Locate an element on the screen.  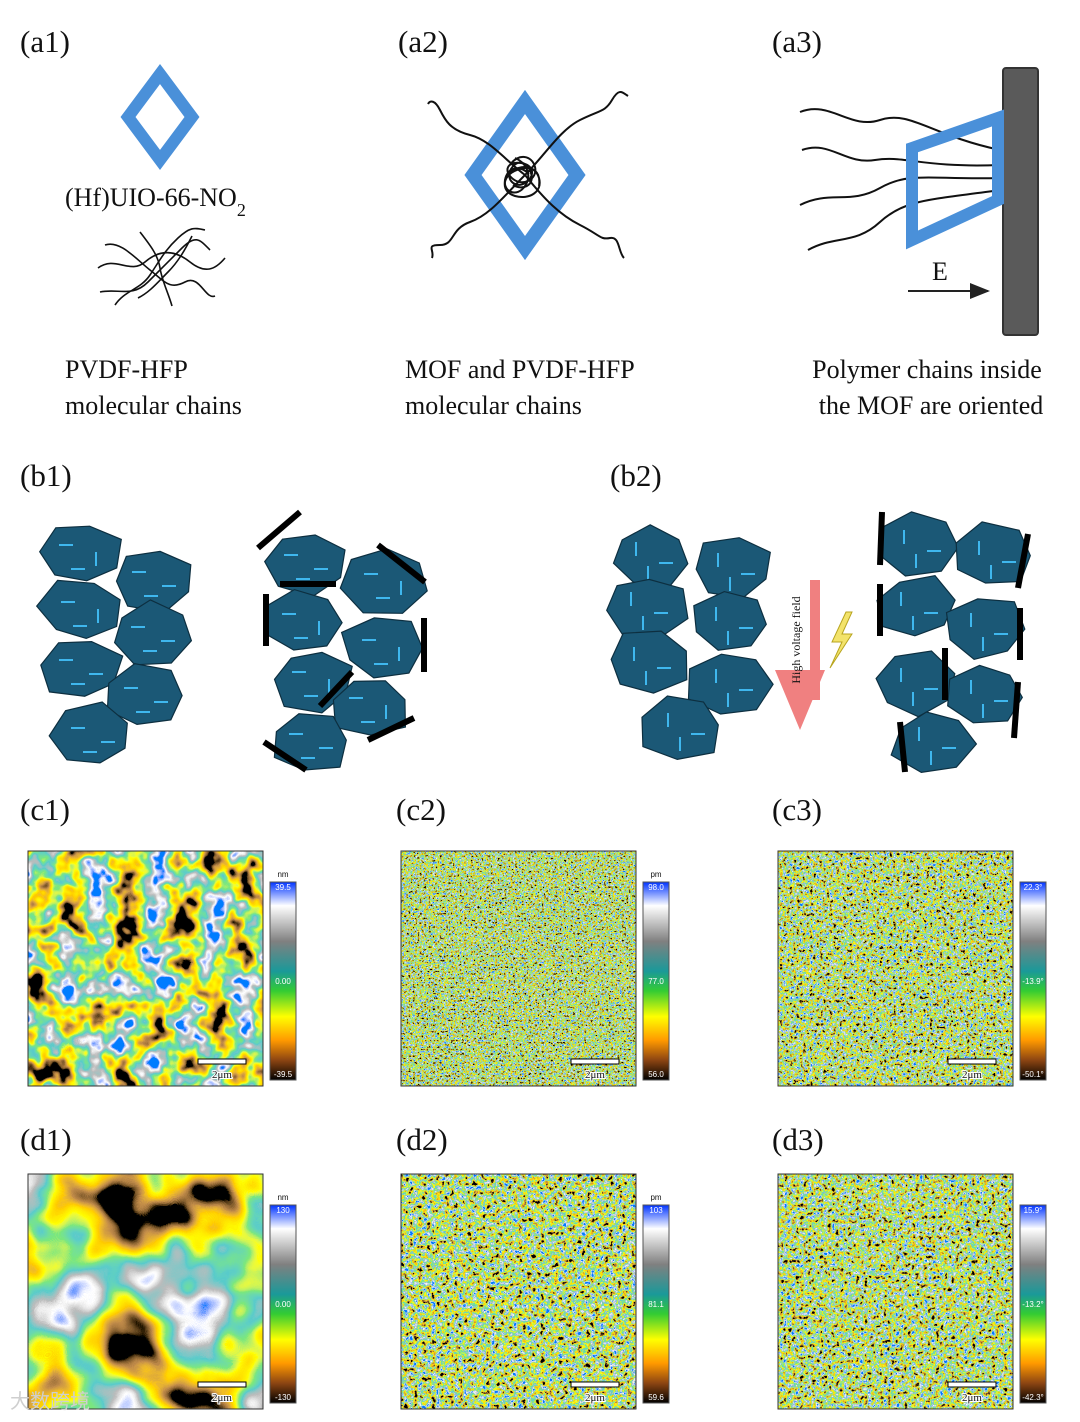
colorbar-min: -50.1° is located at coordinates (1032, 1074).